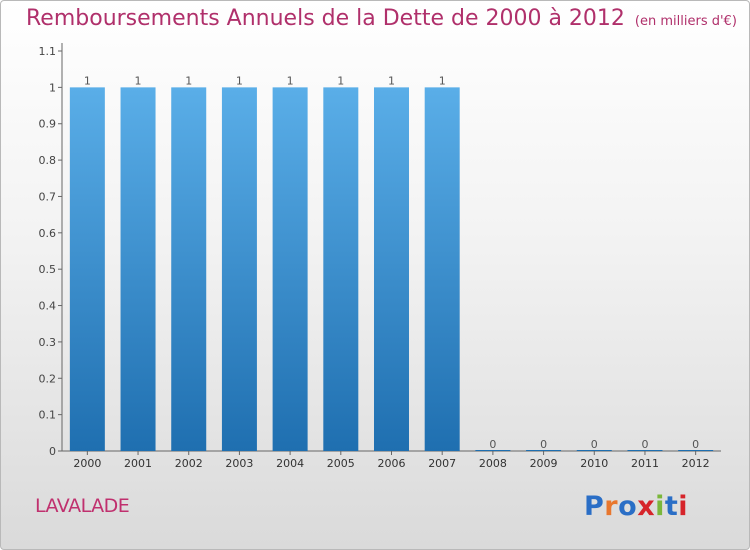 The image size is (750, 550). Describe the element at coordinates (685, 21) in the screenshot. I see `unit-note: (en milliers d'€)` at that location.